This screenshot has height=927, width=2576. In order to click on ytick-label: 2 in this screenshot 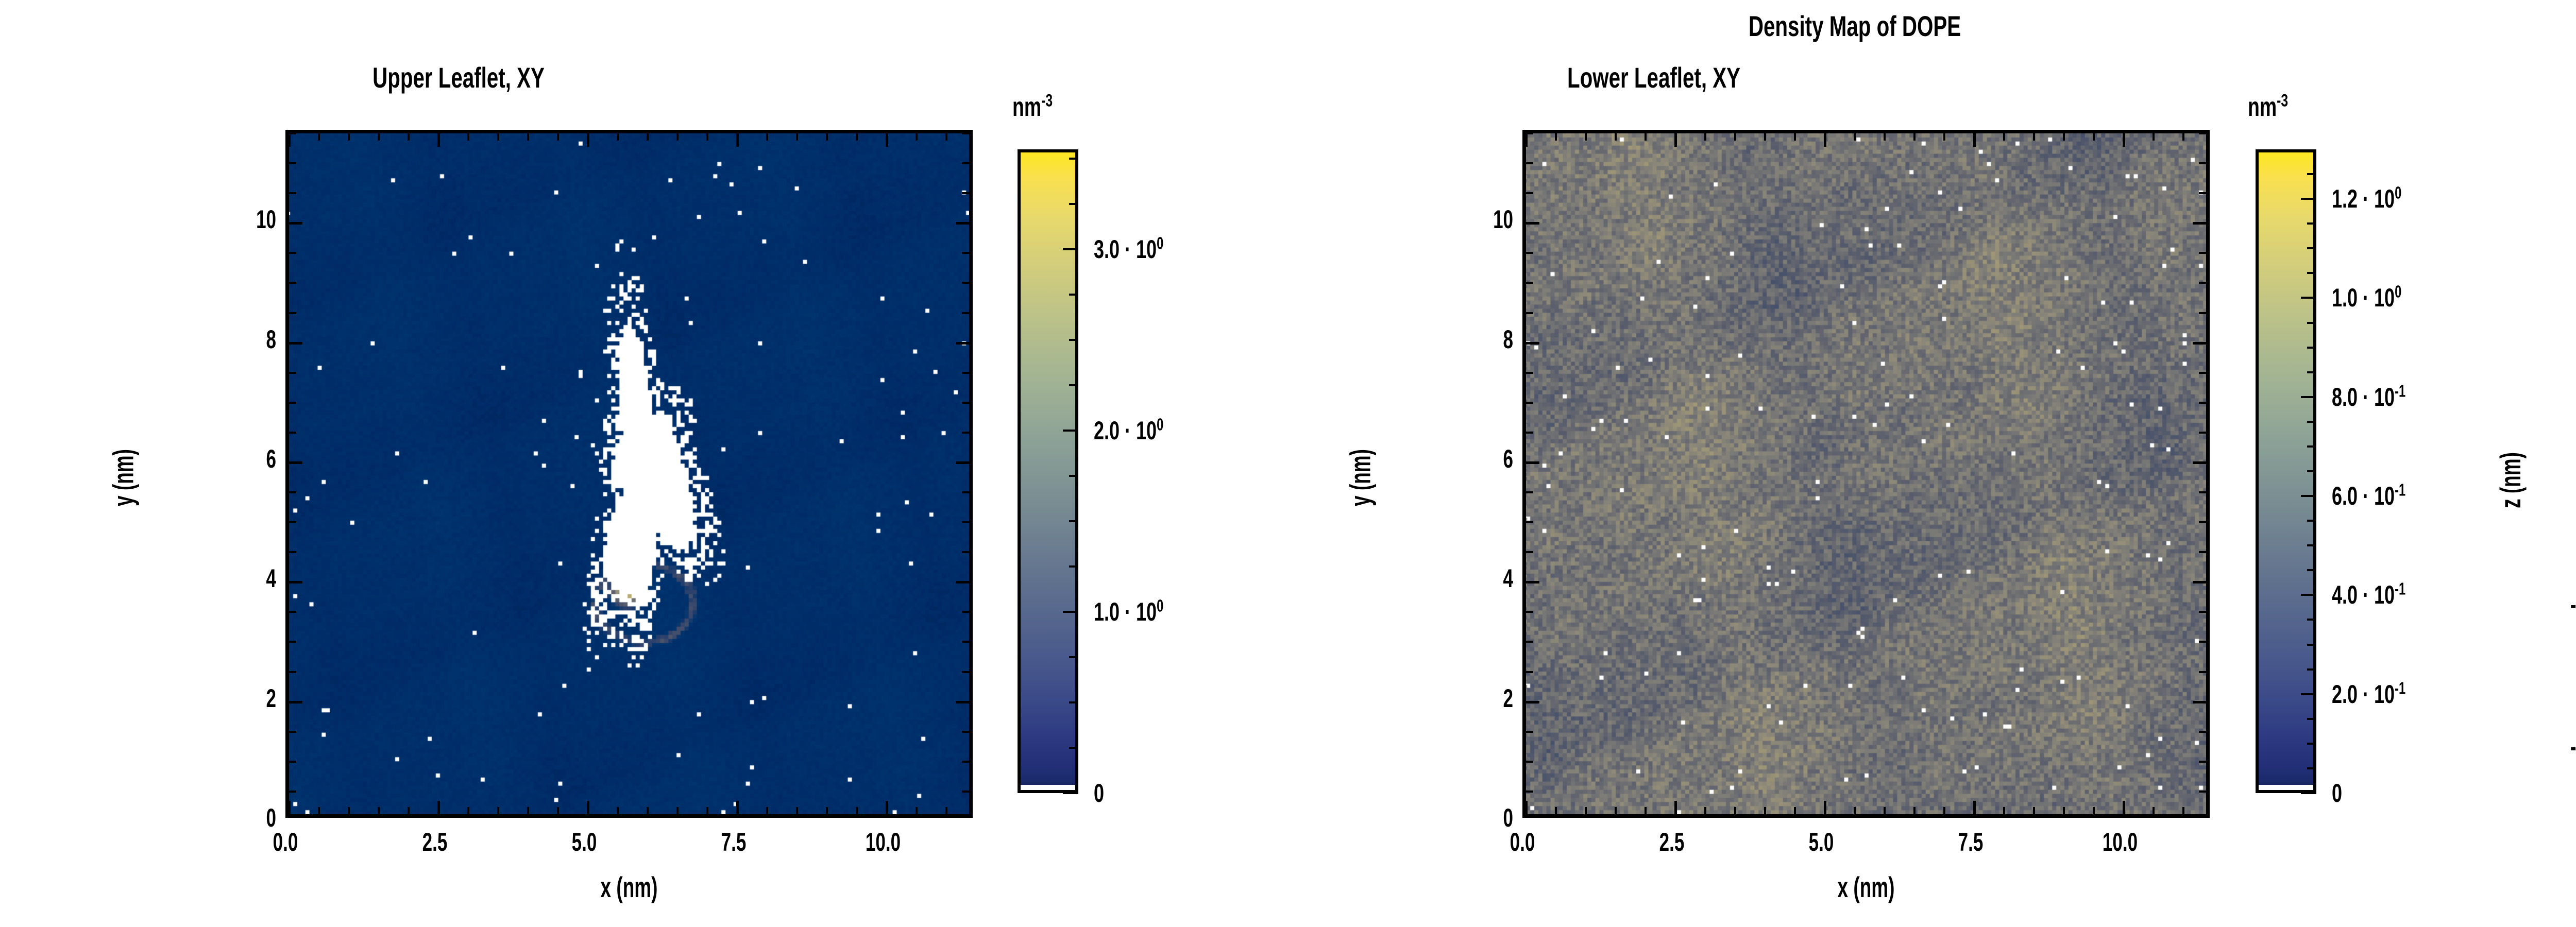, I will do `click(1508, 698)`.